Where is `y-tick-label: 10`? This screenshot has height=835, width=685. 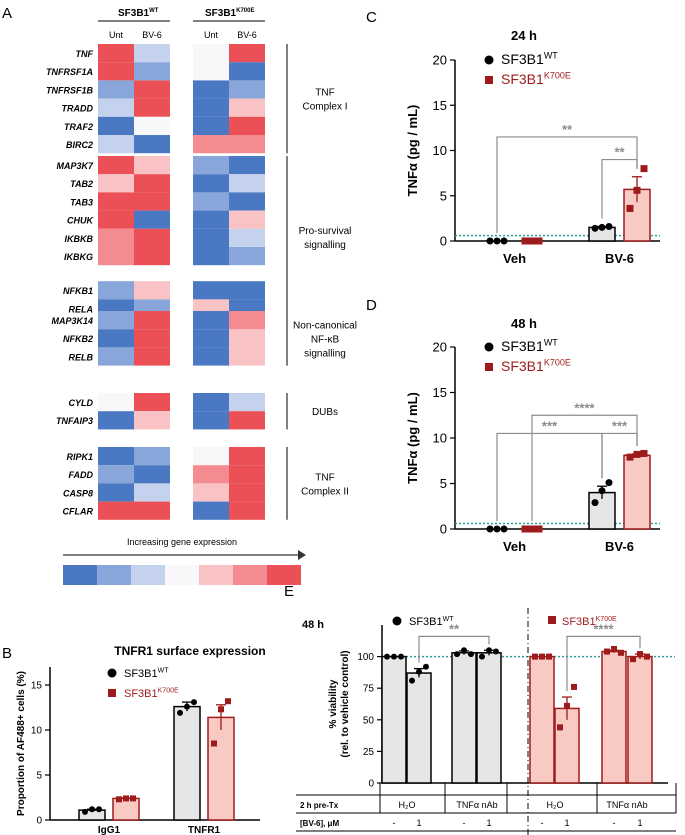 y-tick-label: 10 is located at coordinates (440, 438).